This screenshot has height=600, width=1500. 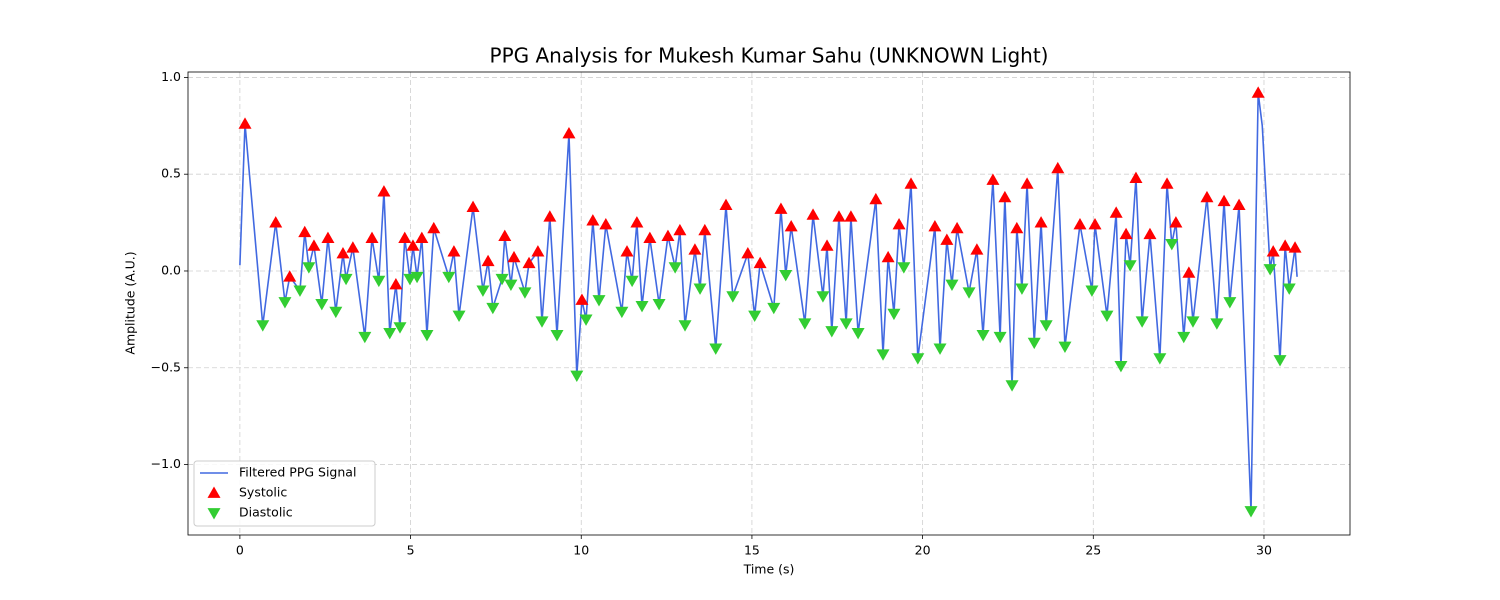 I want to click on y-tick-label: 1.0, so click(x=171, y=76).